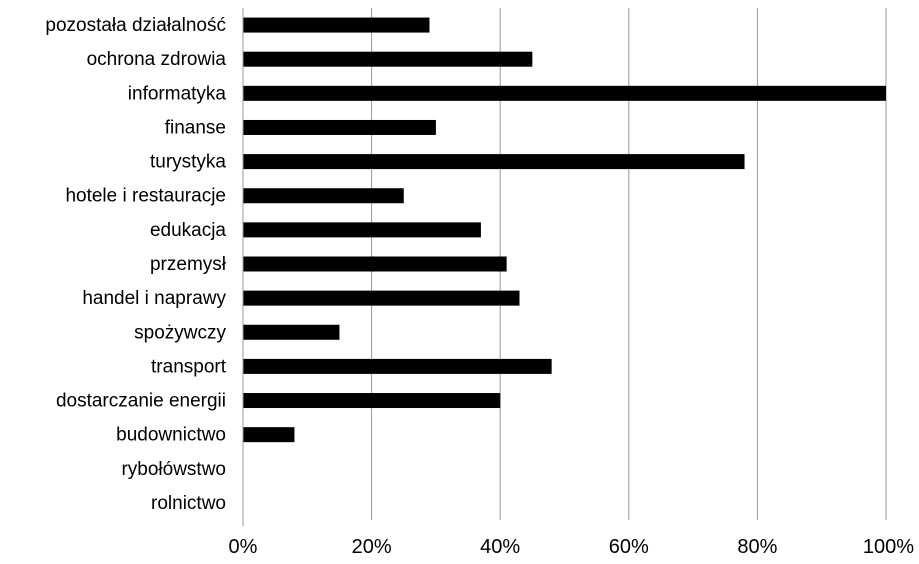  I want to click on category-label: edukacja, so click(188, 230).